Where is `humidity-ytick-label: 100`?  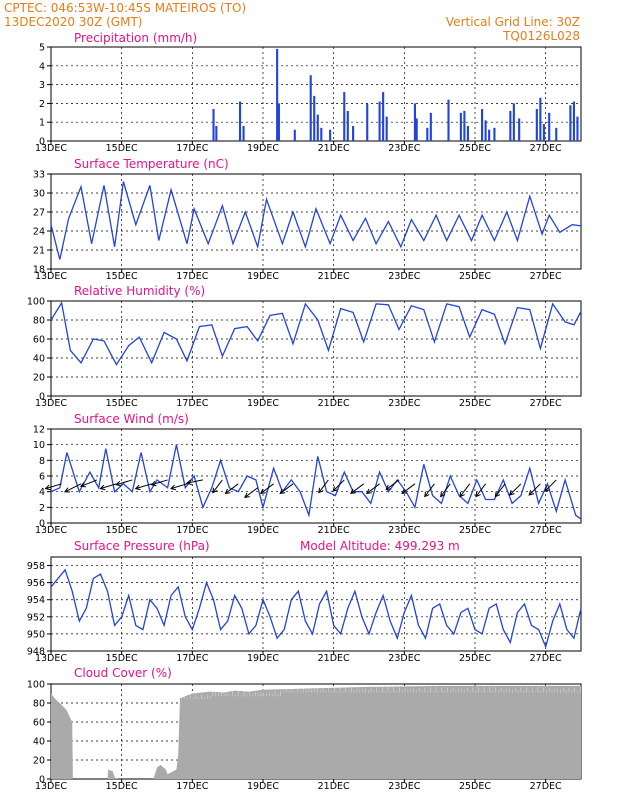
humidity-ytick-label: 100 is located at coordinates (36, 302).